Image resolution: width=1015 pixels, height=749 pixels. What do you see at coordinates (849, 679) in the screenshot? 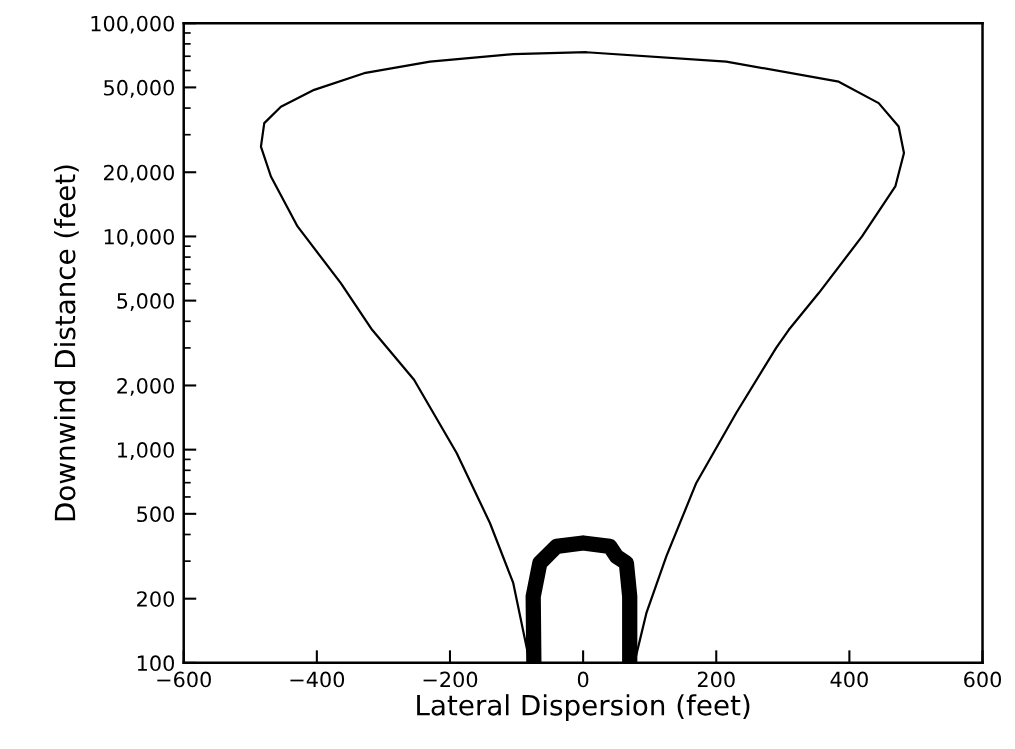
I see `x-tick-label: 400` at bounding box center [849, 679].